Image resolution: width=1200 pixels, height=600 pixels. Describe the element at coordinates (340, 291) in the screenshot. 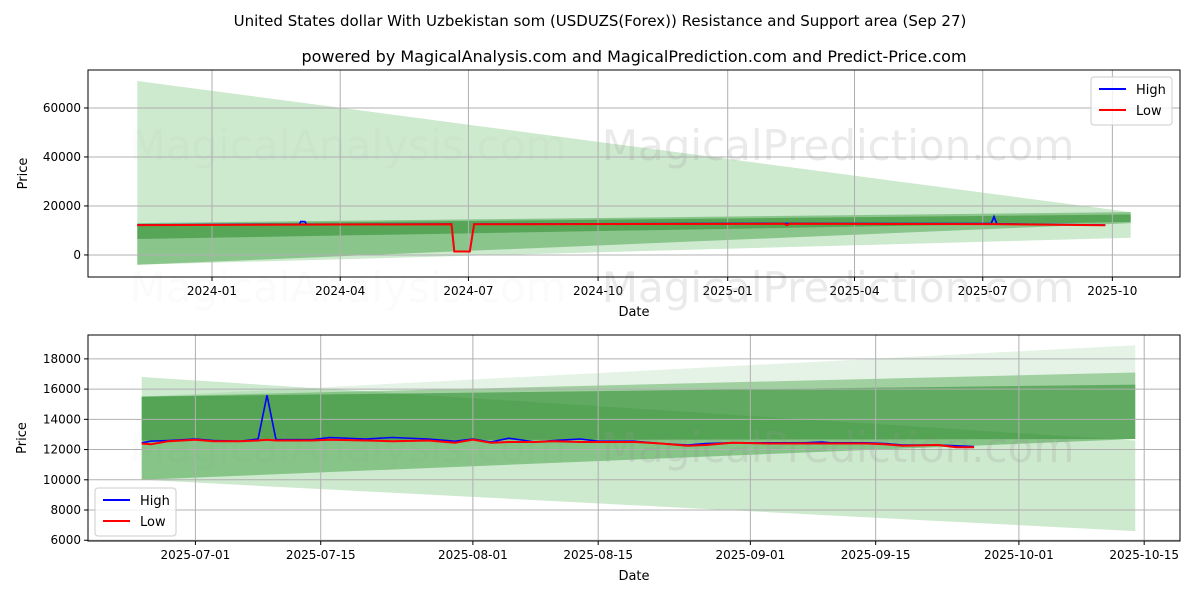

I see `x-tick-label: 2024-04` at that location.